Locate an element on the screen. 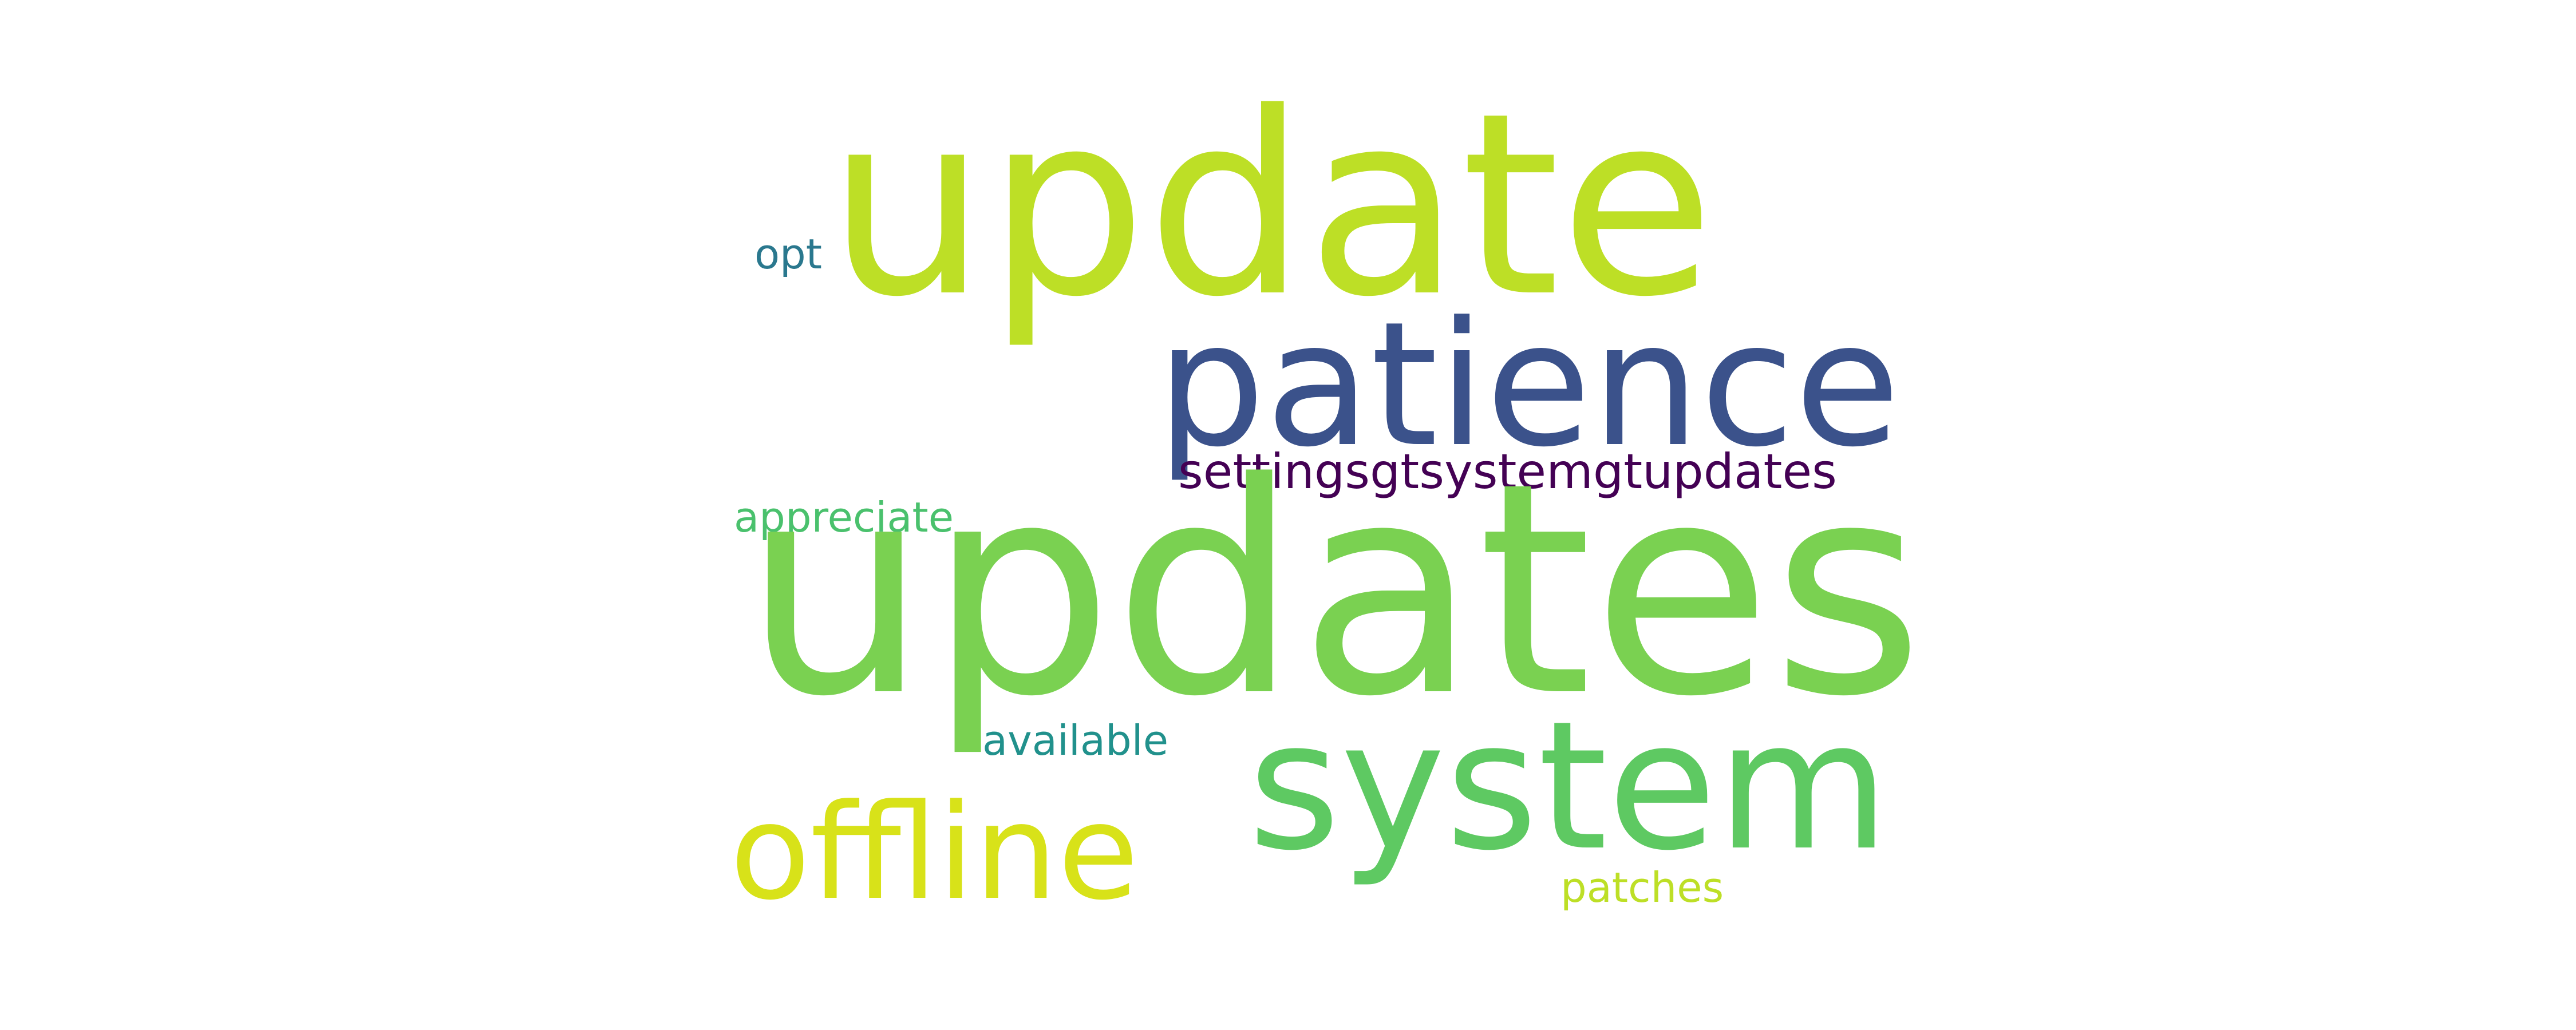 This screenshot has height=1030, width=2576. word-appreciate: appreciate is located at coordinates (844, 517).